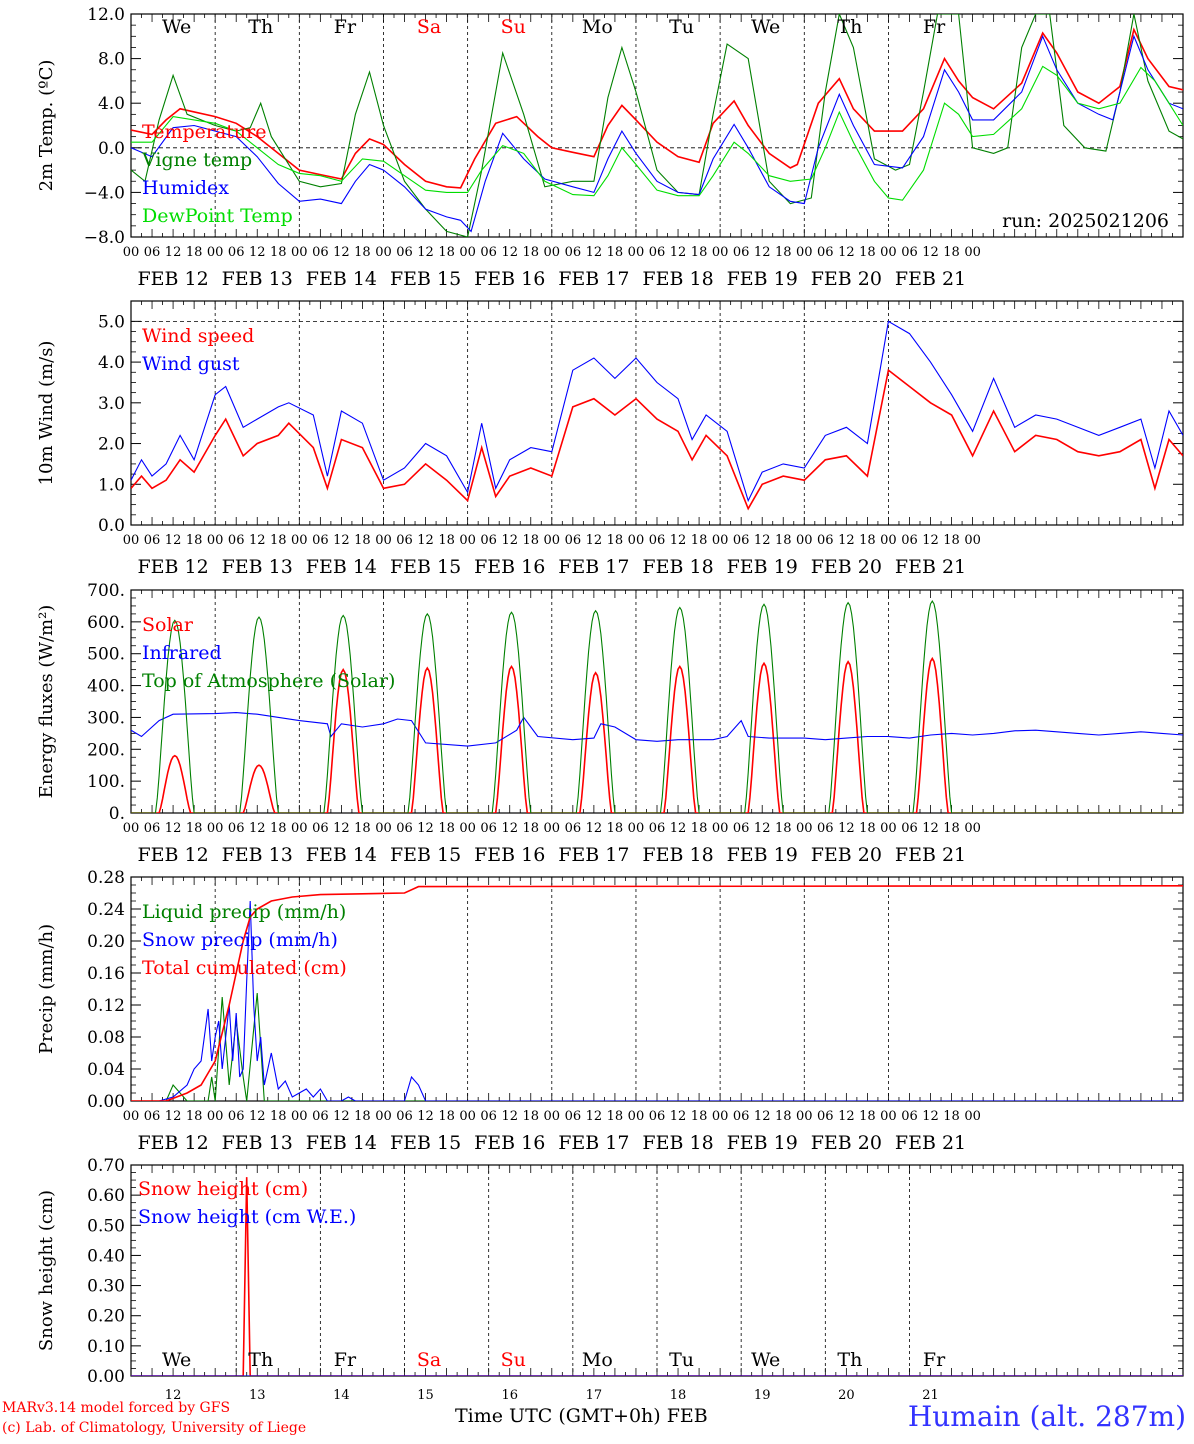 The width and height of the screenshot is (1194, 1444). Describe the element at coordinates (106, 878) in the screenshot. I see `y-tick-label: 0.28` at that location.